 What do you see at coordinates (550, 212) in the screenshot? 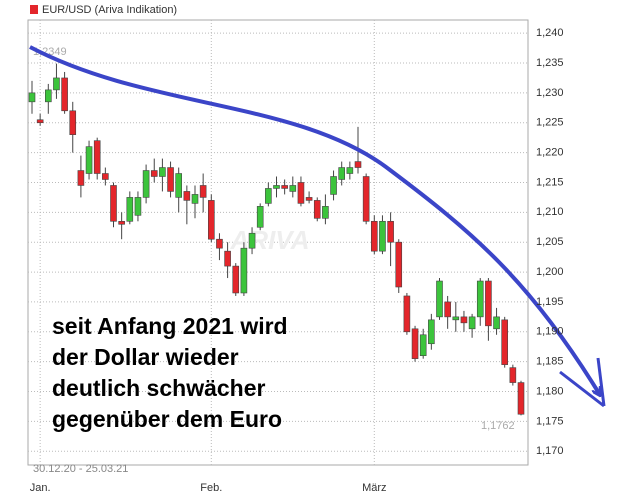
I see `y-tick-label: 1,210` at bounding box center [550, 212].